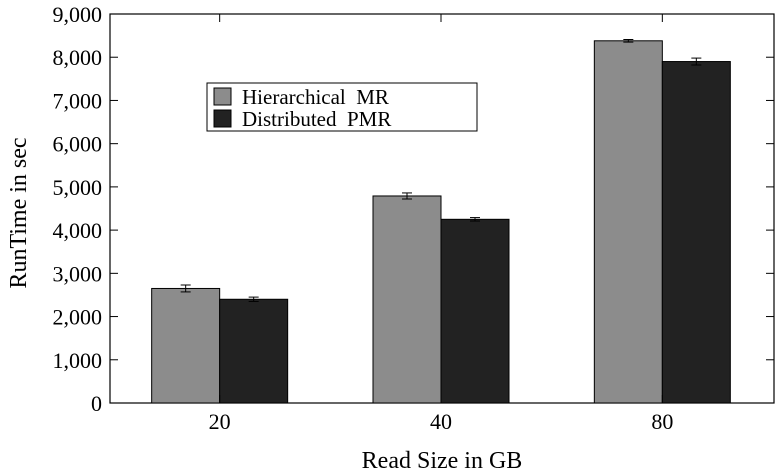 This screenshot has height=472, width=776. Describe the element at coordinates (441, 421) in the screenshot. I see `x-tick-label: 40` at that location.